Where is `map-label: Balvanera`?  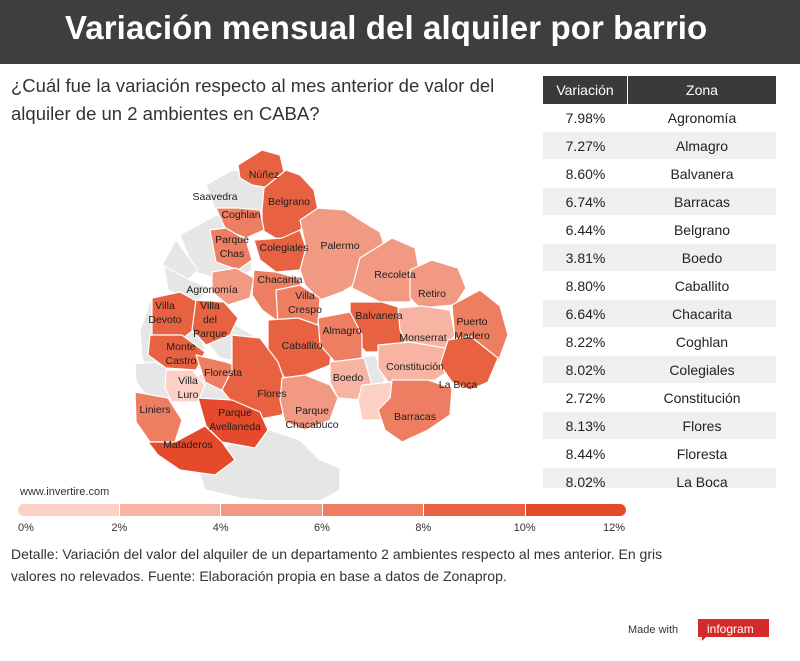 map-label: Balvanera is located at coordinates (378, 316).